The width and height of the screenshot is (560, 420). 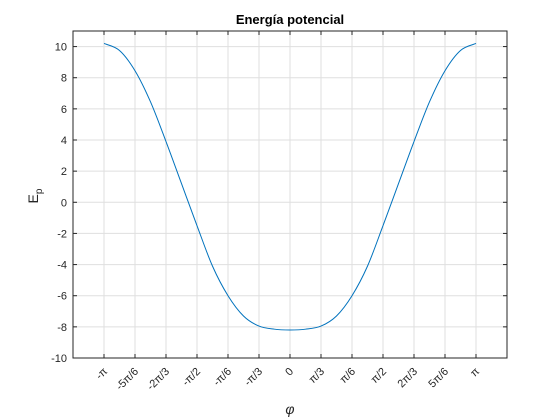 I want to click on x-axis-label: φ, so click(x=289, y=409).